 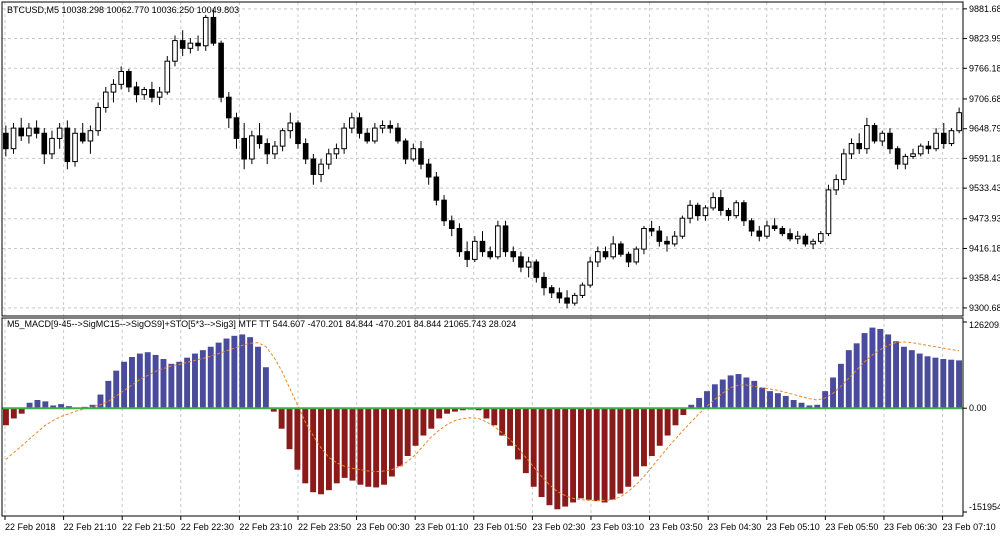 I want to click on time-tick-label: 23 Feb 03:10, so click(x=617, y=527).